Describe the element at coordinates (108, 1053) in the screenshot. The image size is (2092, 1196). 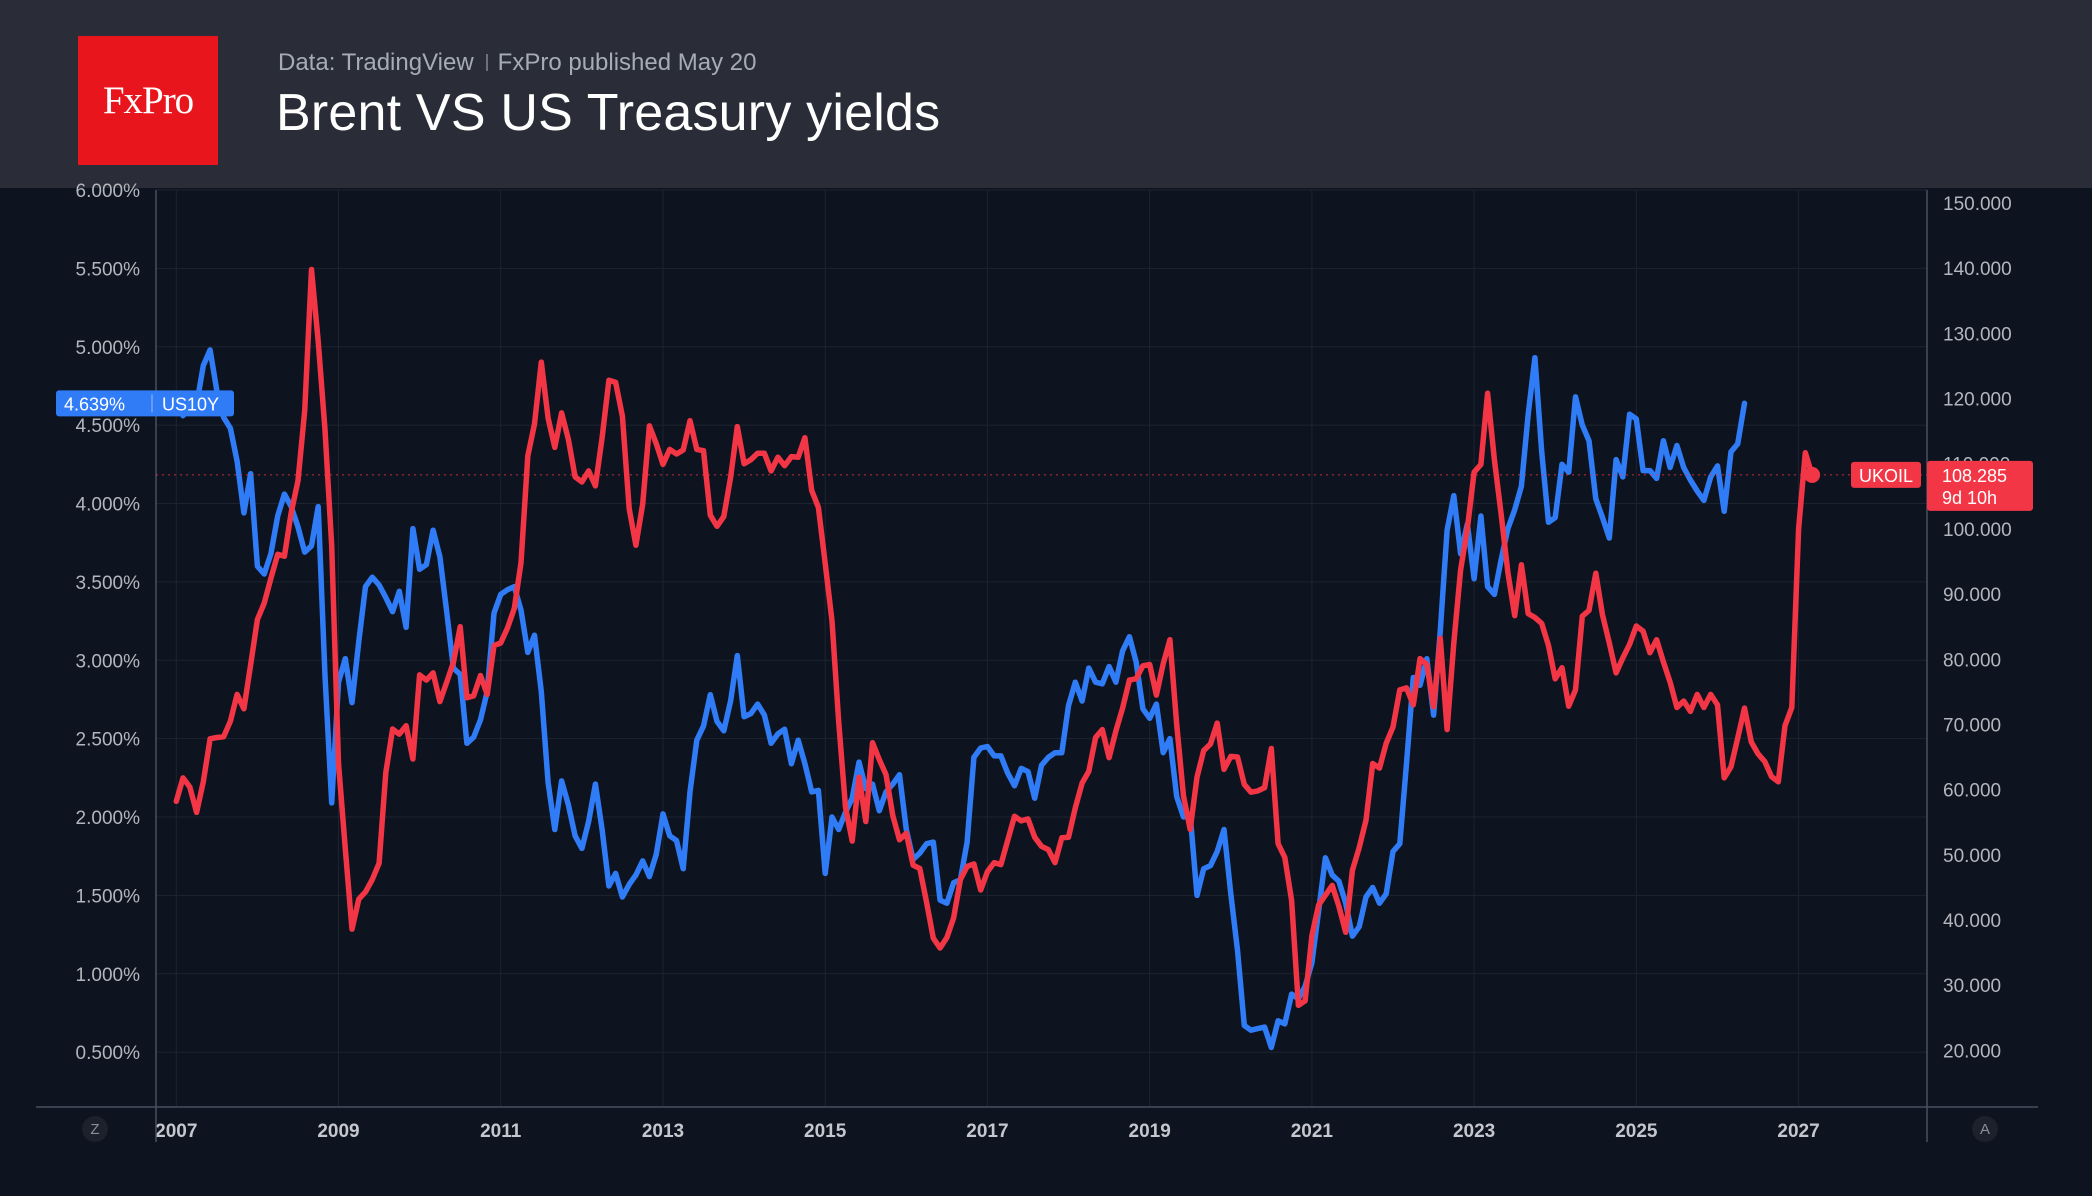
I see `left-axis-tick: 0.500%` at that location.